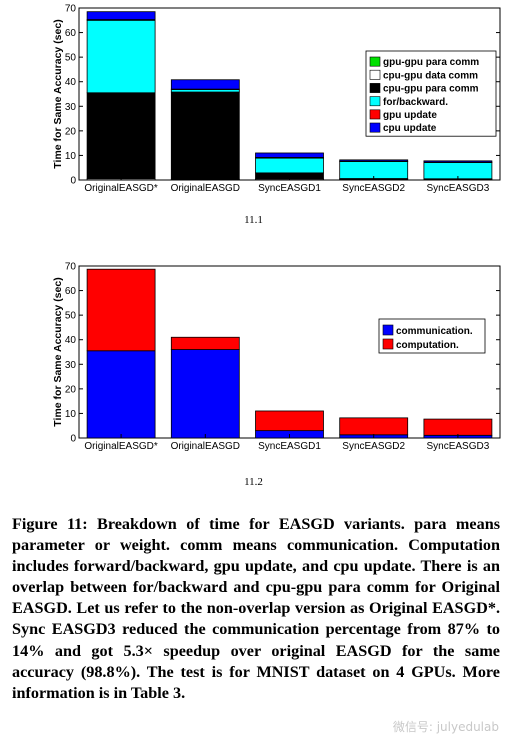 This screenshot has height=741, width=507. I want to click on legend-swatch-gpu-update, so click(375, 114).